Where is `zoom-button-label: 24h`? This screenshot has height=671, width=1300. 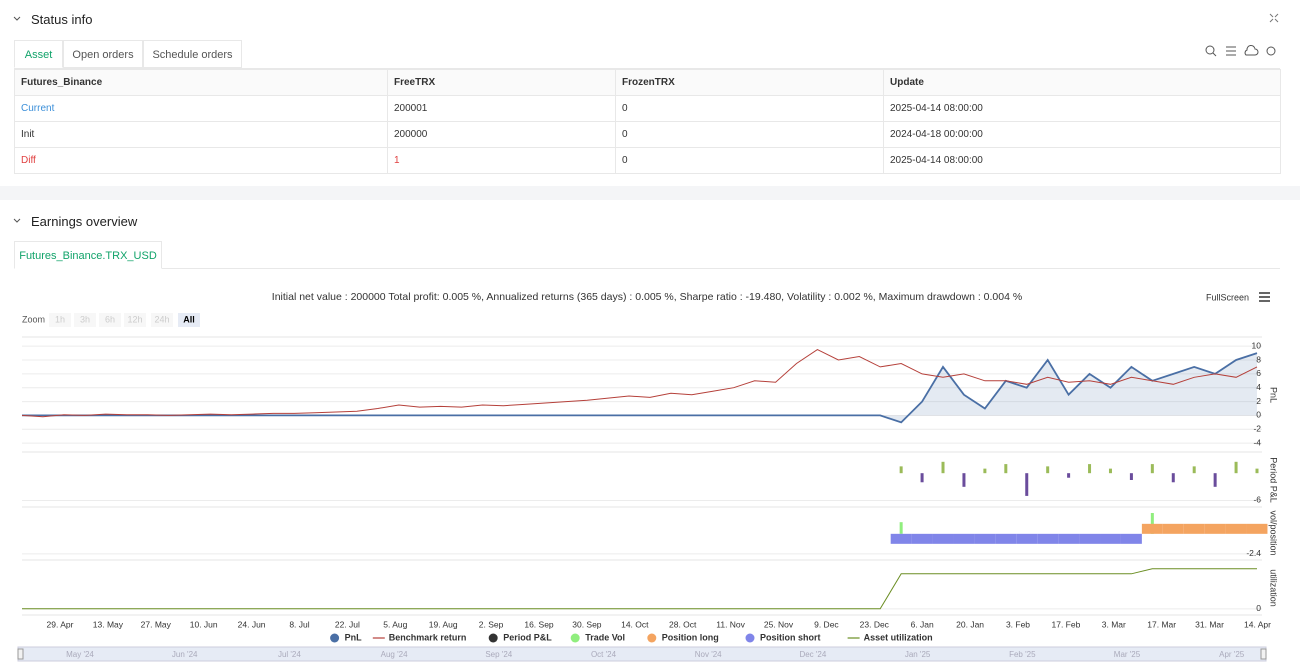
zoom-button-label: 24h is located at coordinates (161, 319).